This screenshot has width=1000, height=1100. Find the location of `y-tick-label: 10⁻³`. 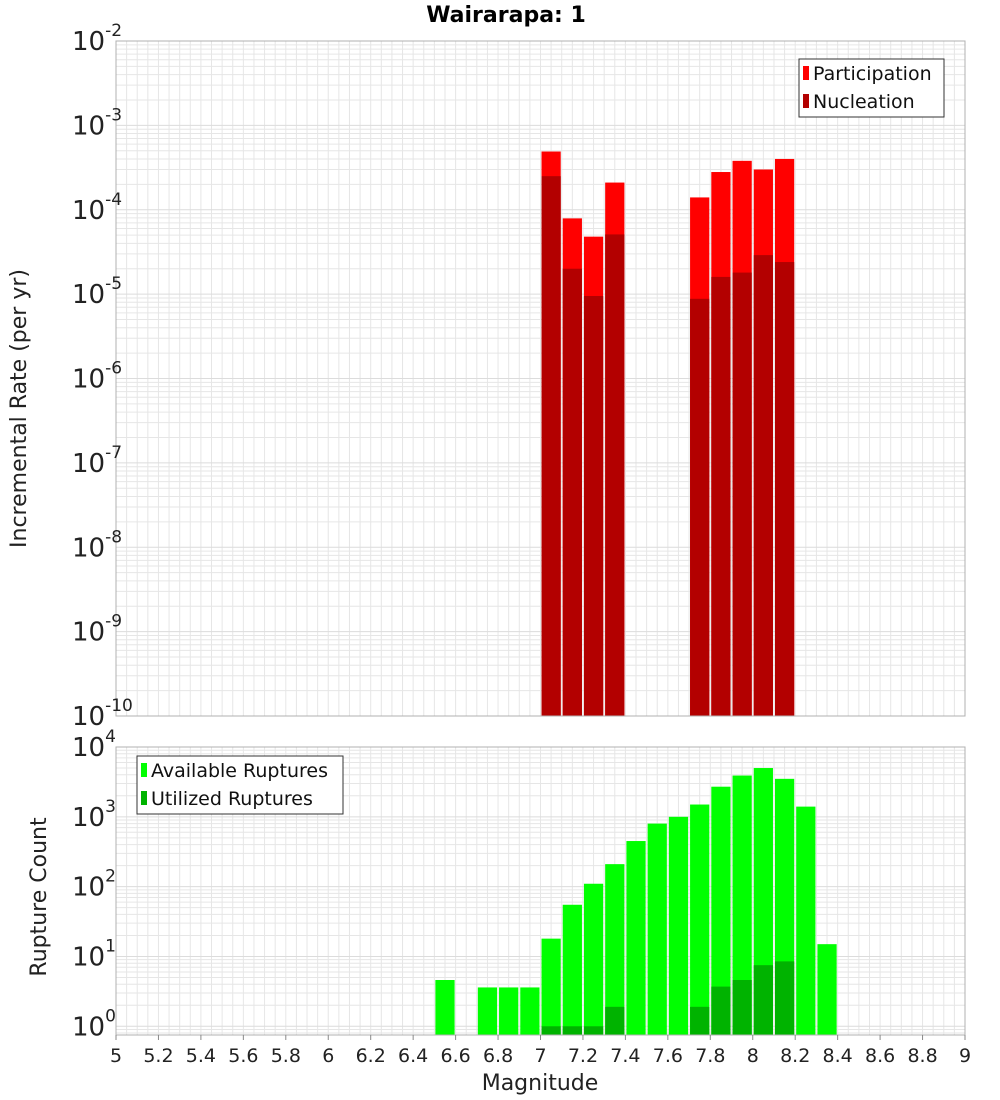

y-tick-label: 10⁻³ is located at coordinates (97, 123).